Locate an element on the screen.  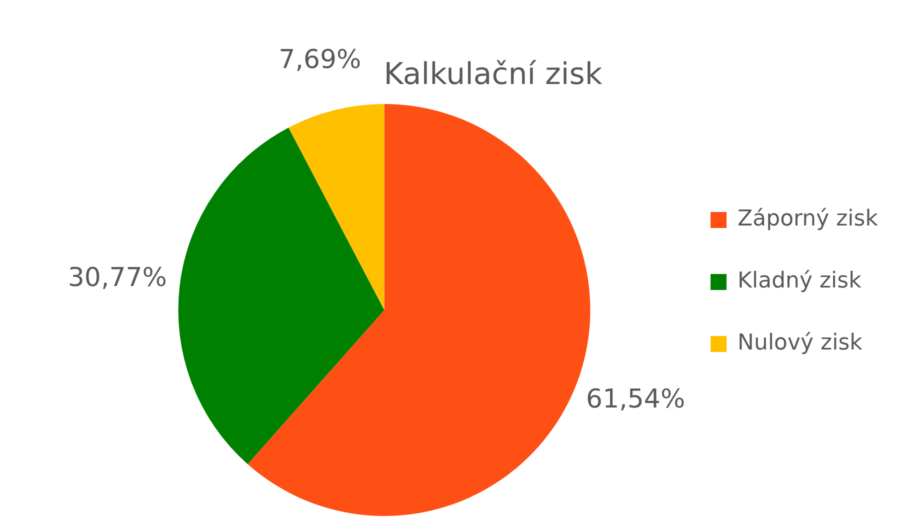
chart-title: Kalkulační zisk is located at coordinates (493, 74).